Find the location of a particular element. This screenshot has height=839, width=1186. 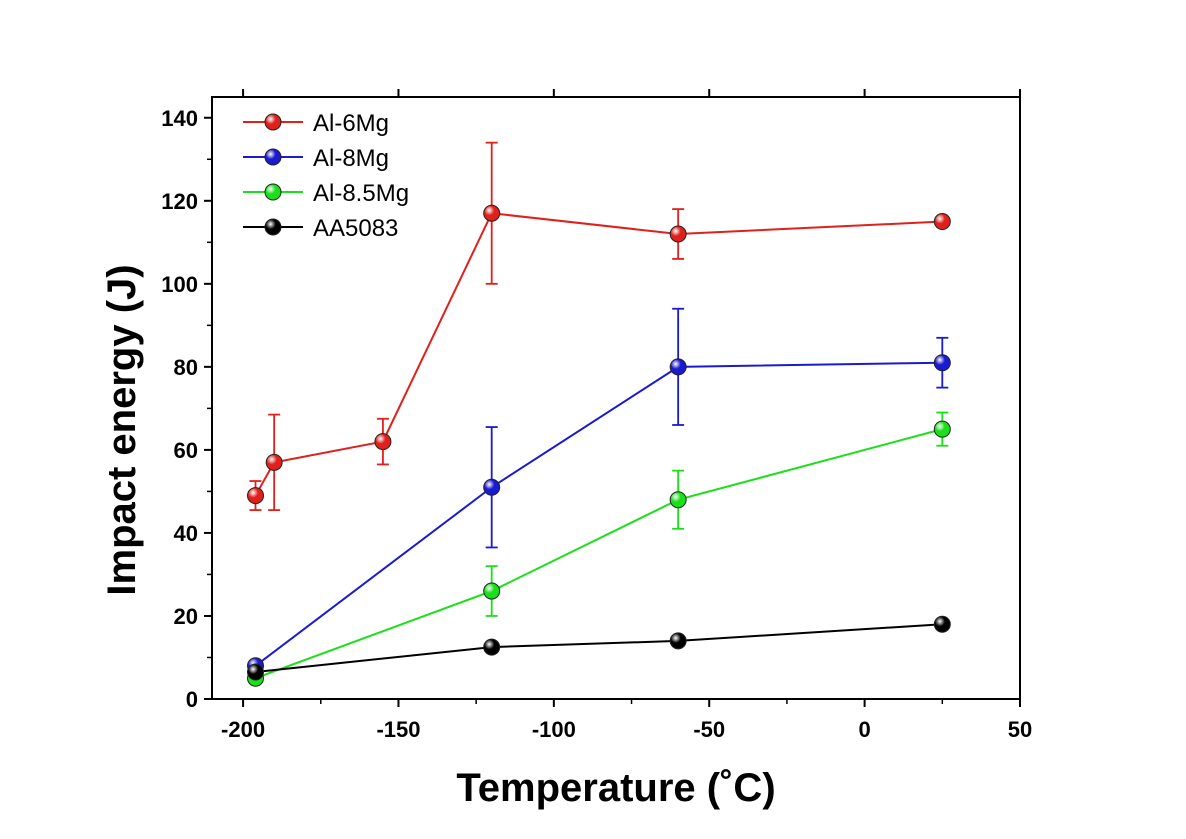

x-tick-label: -100 is located at coordinates (554, 729).